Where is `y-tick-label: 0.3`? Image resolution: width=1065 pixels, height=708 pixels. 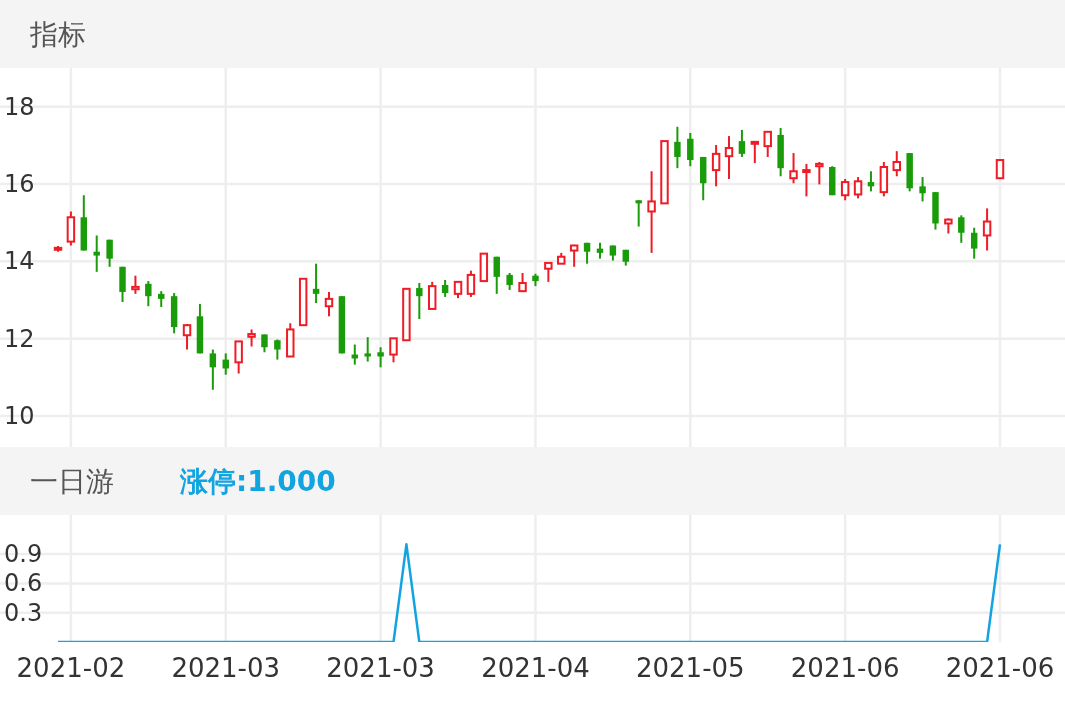 y-tick-label: 0.3 is located at coordinates (23, 612).